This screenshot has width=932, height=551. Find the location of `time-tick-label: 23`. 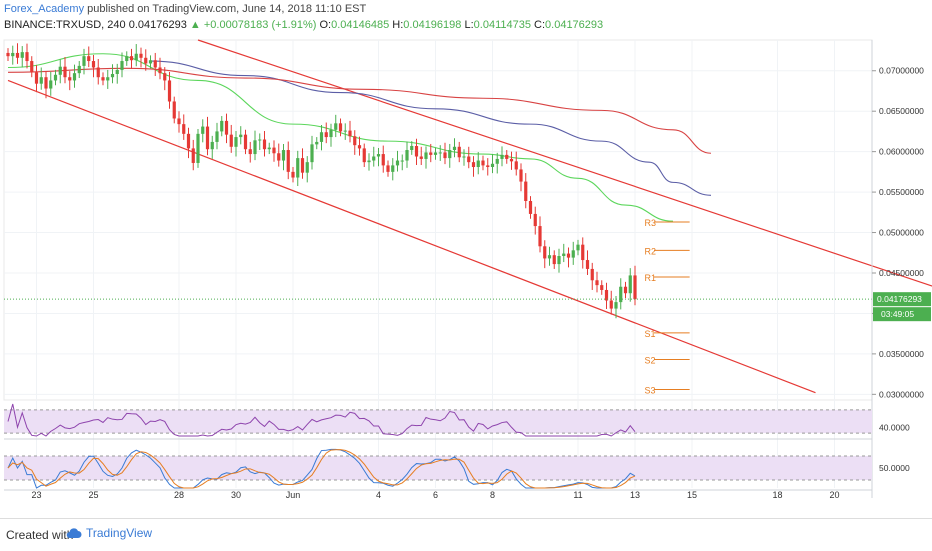

time-tick-label: 23 is located at coordinates (36, 495).